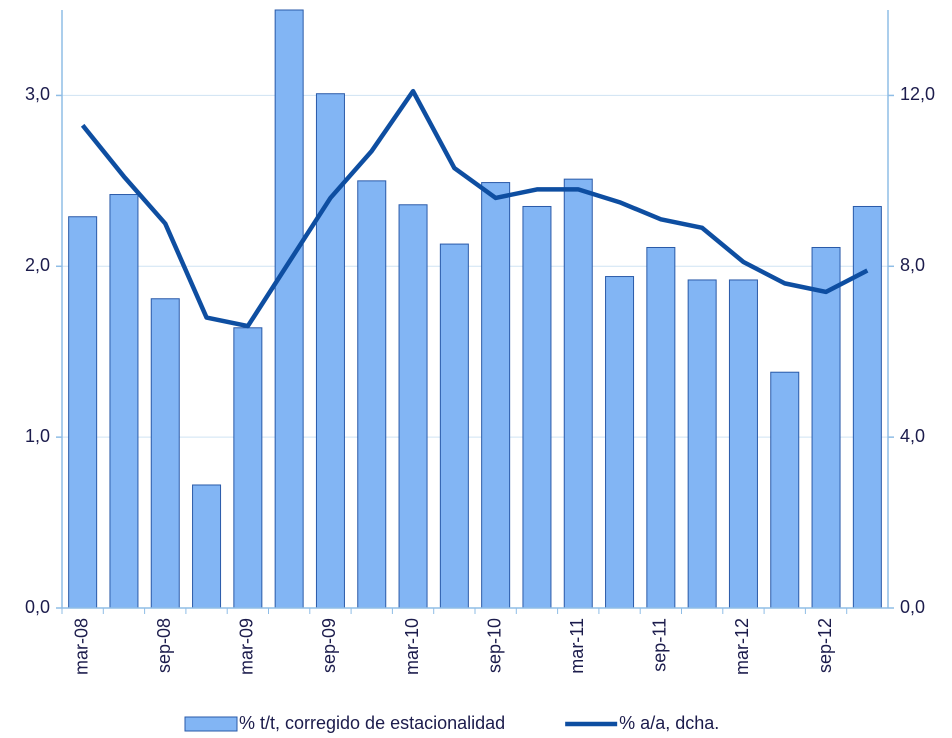  I want to click on x-tick-label: mar-09, so click(247, 646).